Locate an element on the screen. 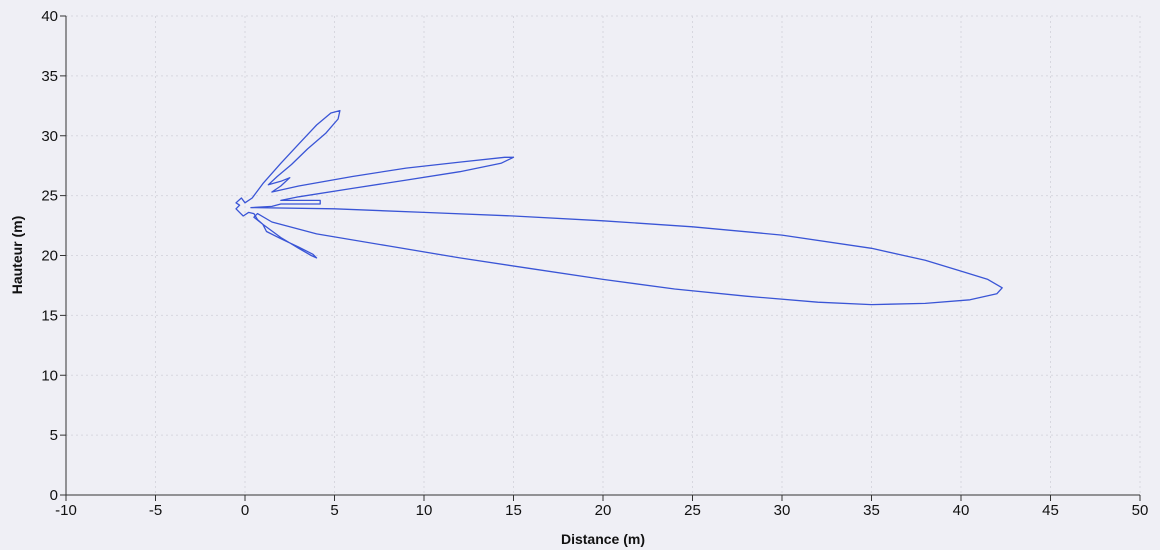 This screenshot has height=550, width=1160. y-tick-label: 0 is located at coordinates (54, 495).